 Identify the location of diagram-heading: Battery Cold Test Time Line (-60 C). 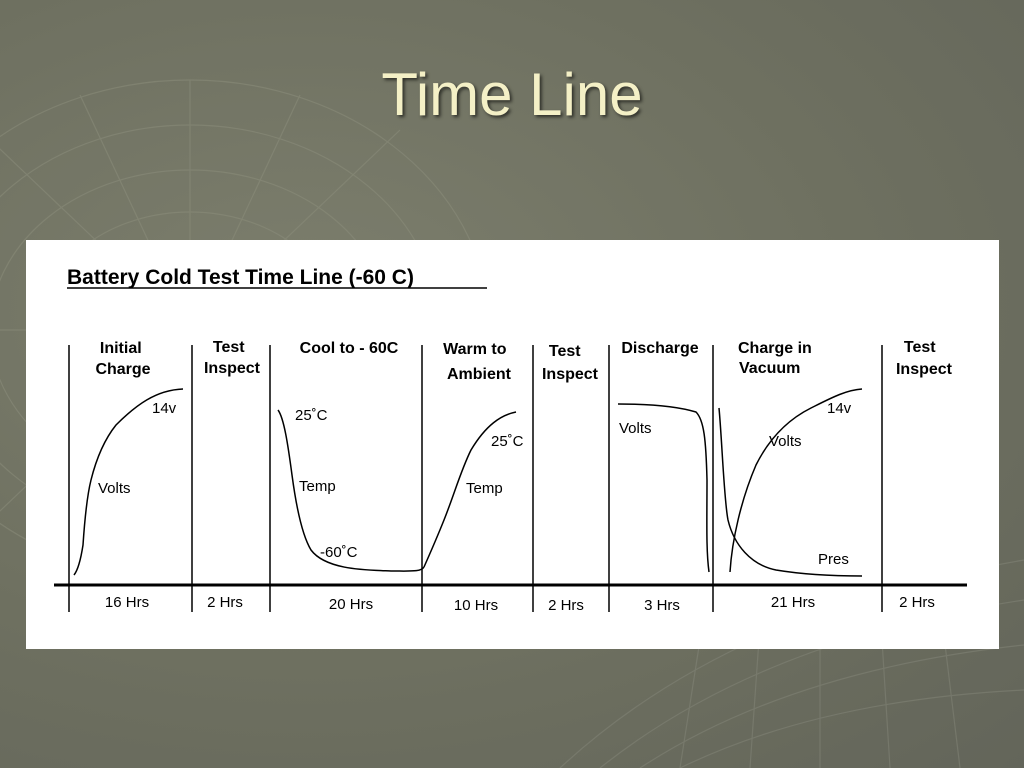
(240, 277).